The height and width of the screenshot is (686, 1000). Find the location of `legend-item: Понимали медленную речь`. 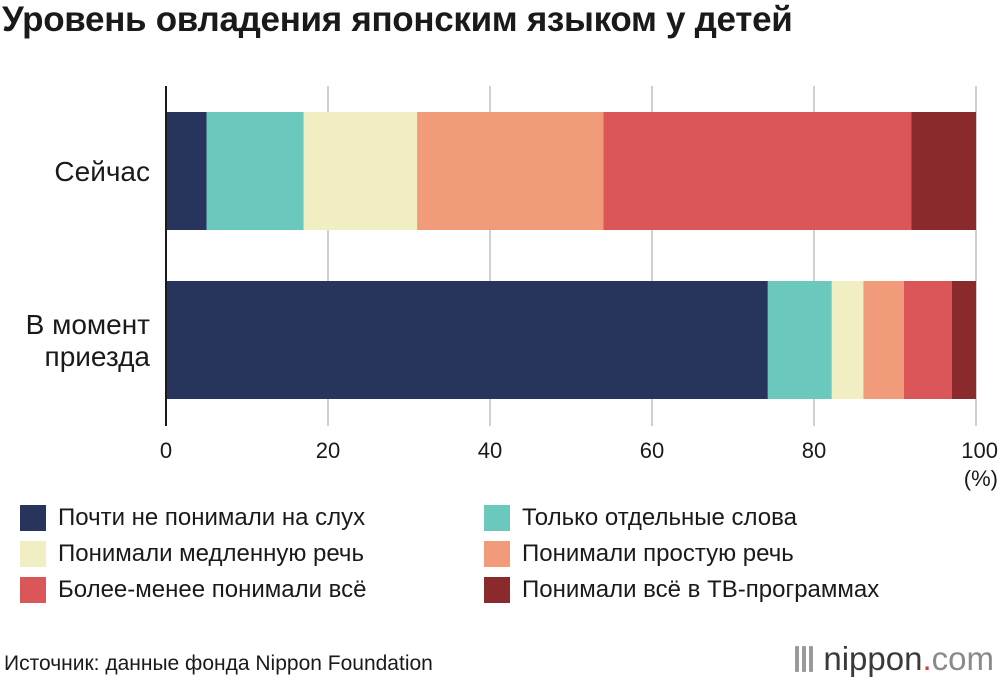

legend-item: Понимали медленную речь is located at coordinates (252, 554).